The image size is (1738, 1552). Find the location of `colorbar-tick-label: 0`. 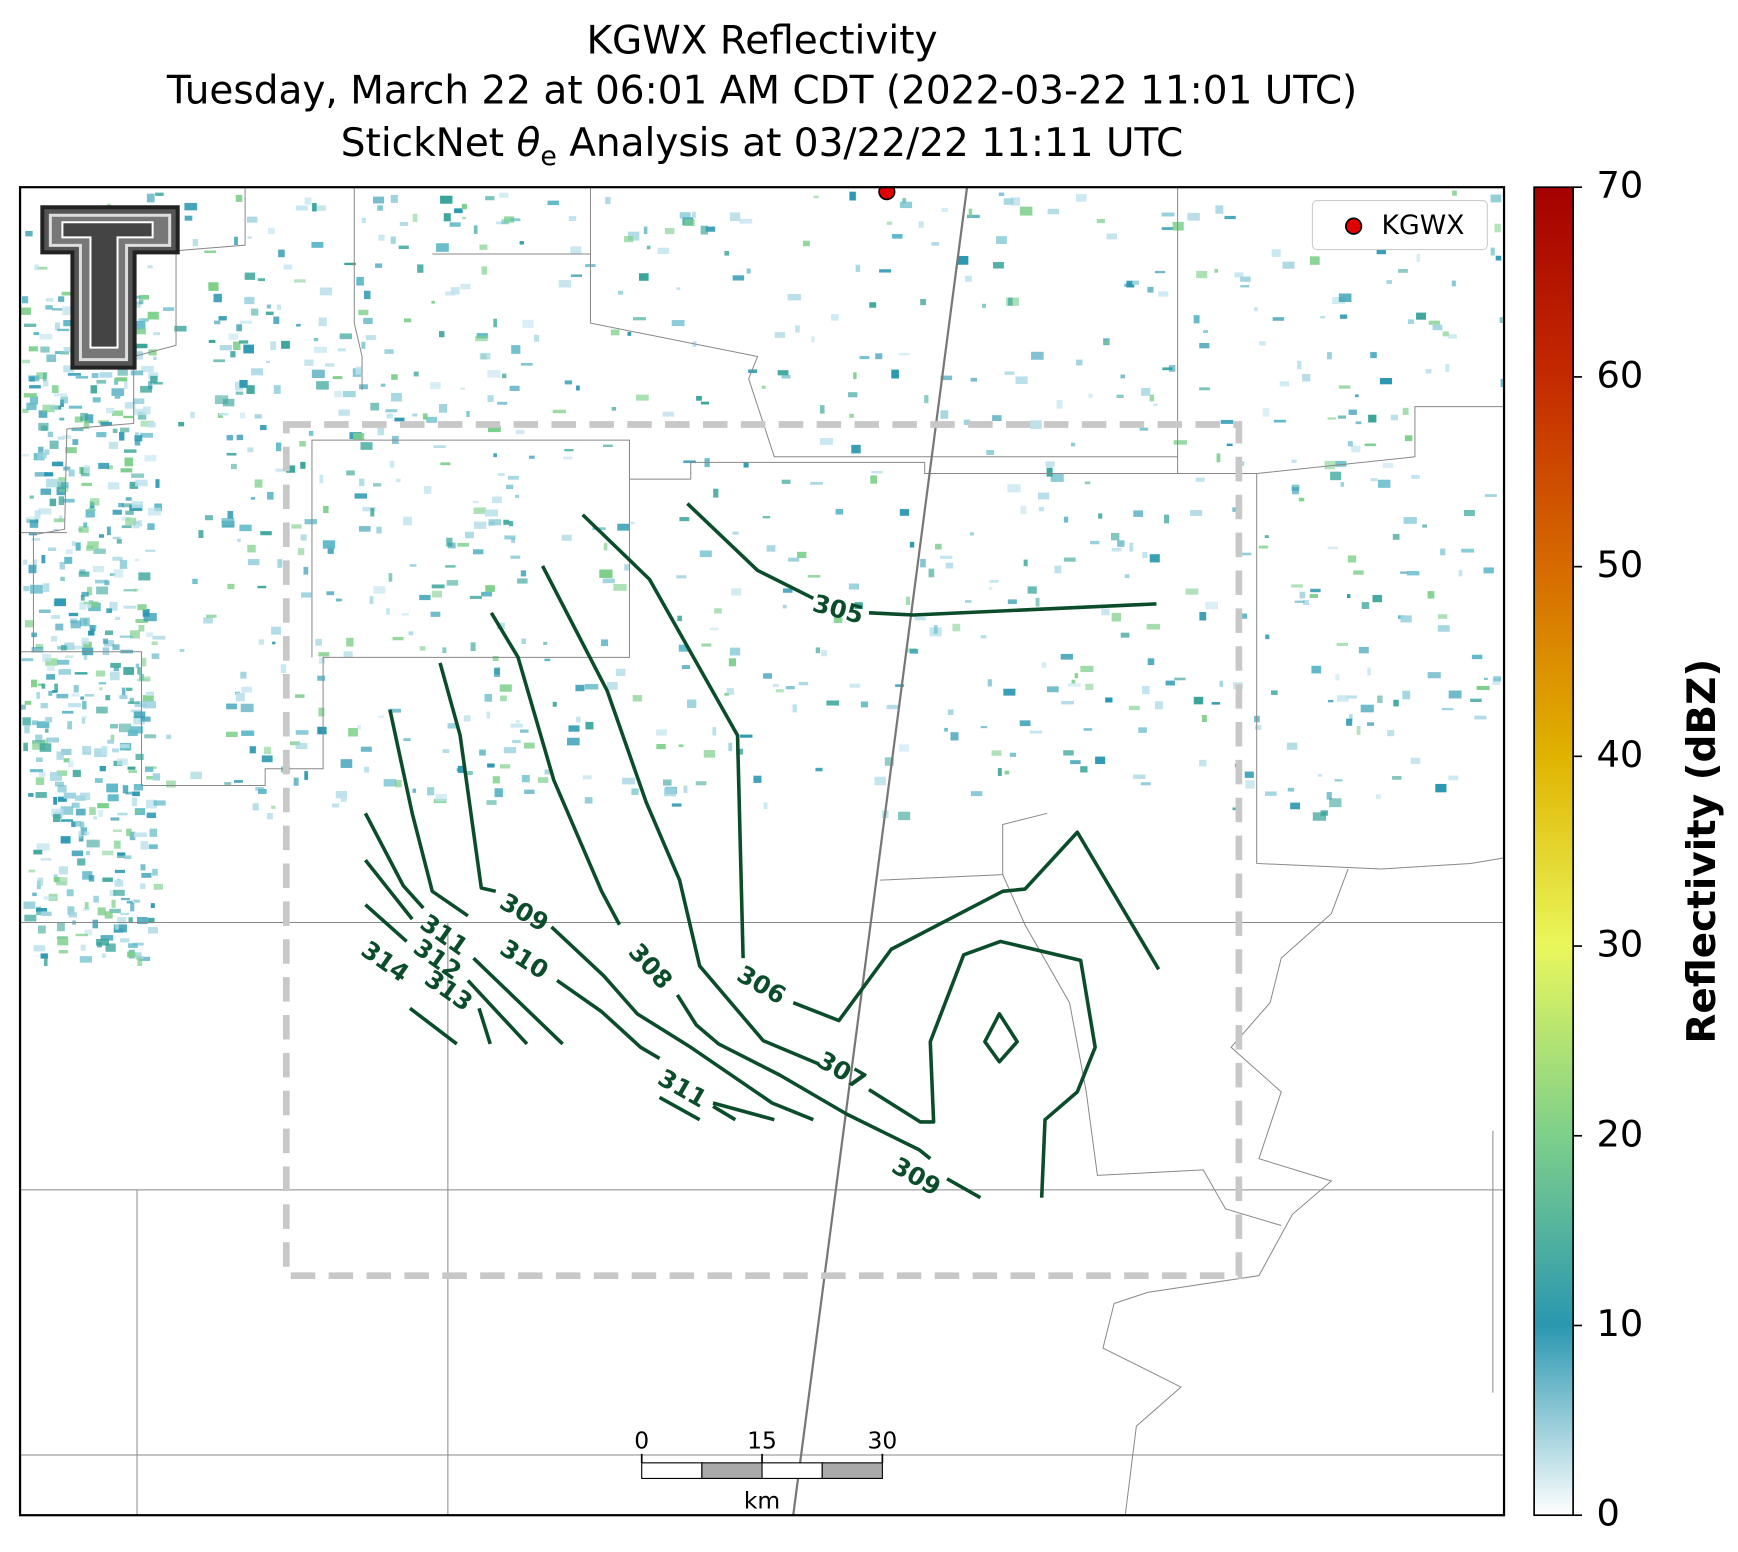

colorbar-tick-label: 0 is located at coordinates (1608, 1513).